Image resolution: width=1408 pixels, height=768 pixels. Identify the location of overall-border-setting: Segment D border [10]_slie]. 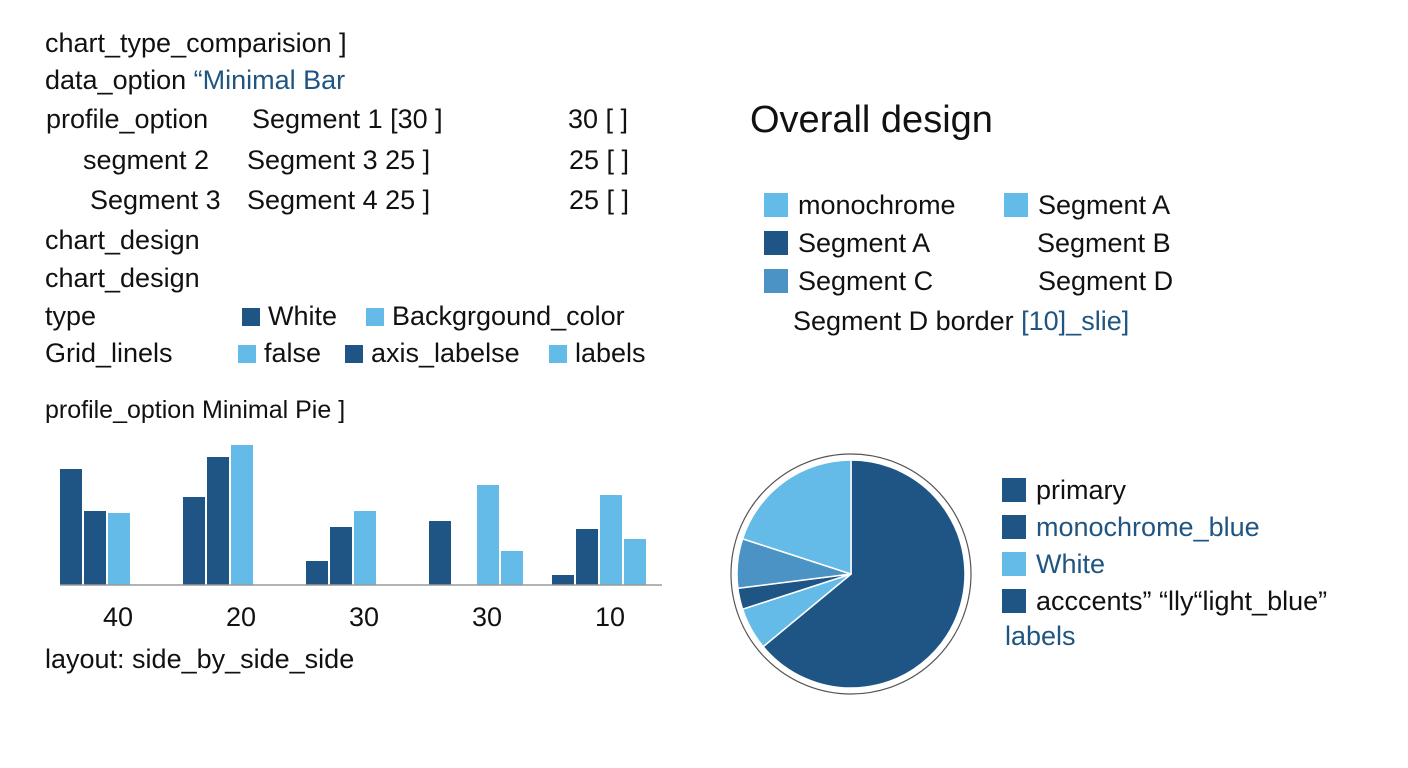
(961, 321).